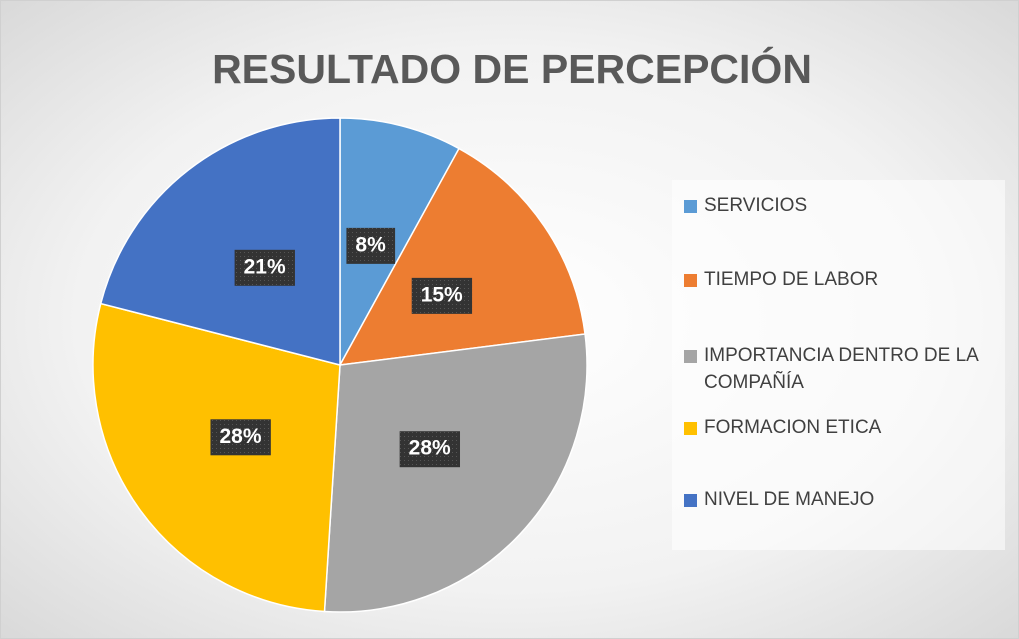  Describe the element at coordinates (841, 369) in the screenshot. I see `legend-label: IMPORTANCIA DENTRO DE LA COMPAÑÍA` at that location.